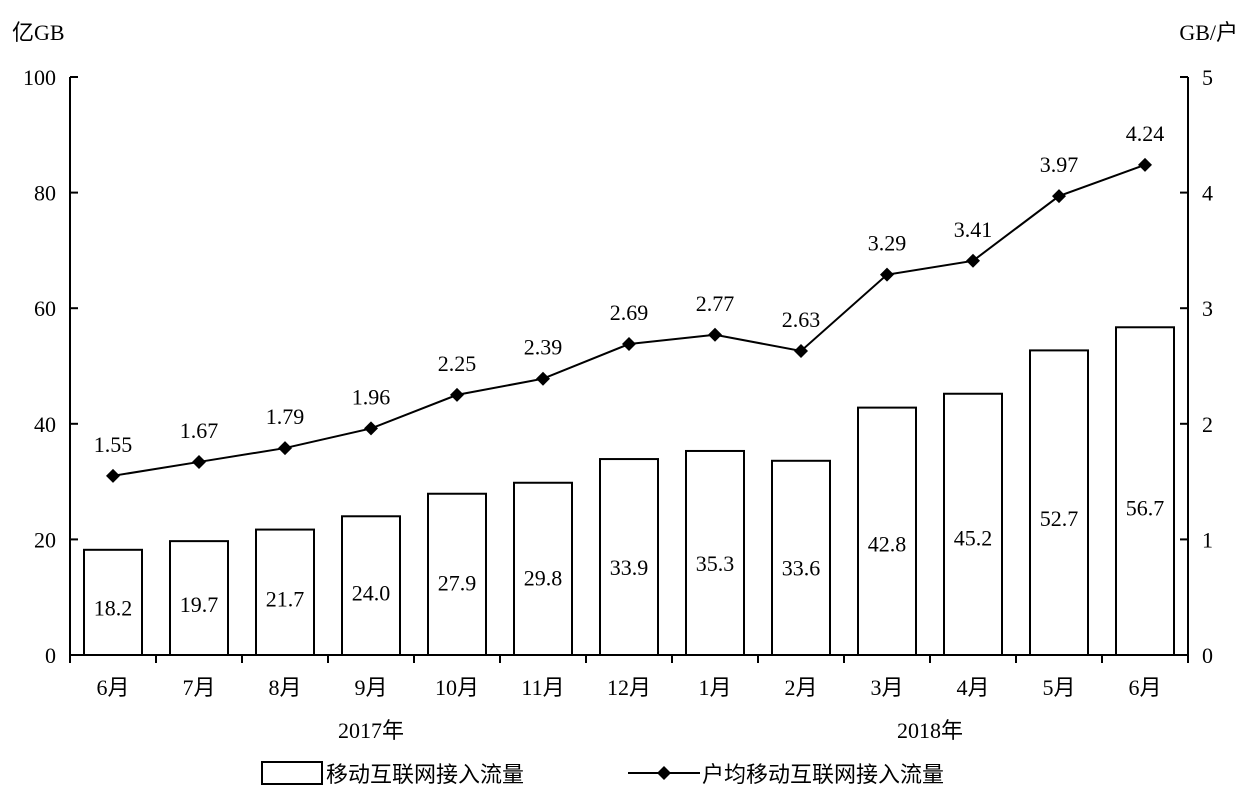 The height and width of the screenshot is (795, 1251). I want to click on x-tick-label: 2月, so click(800, 687).